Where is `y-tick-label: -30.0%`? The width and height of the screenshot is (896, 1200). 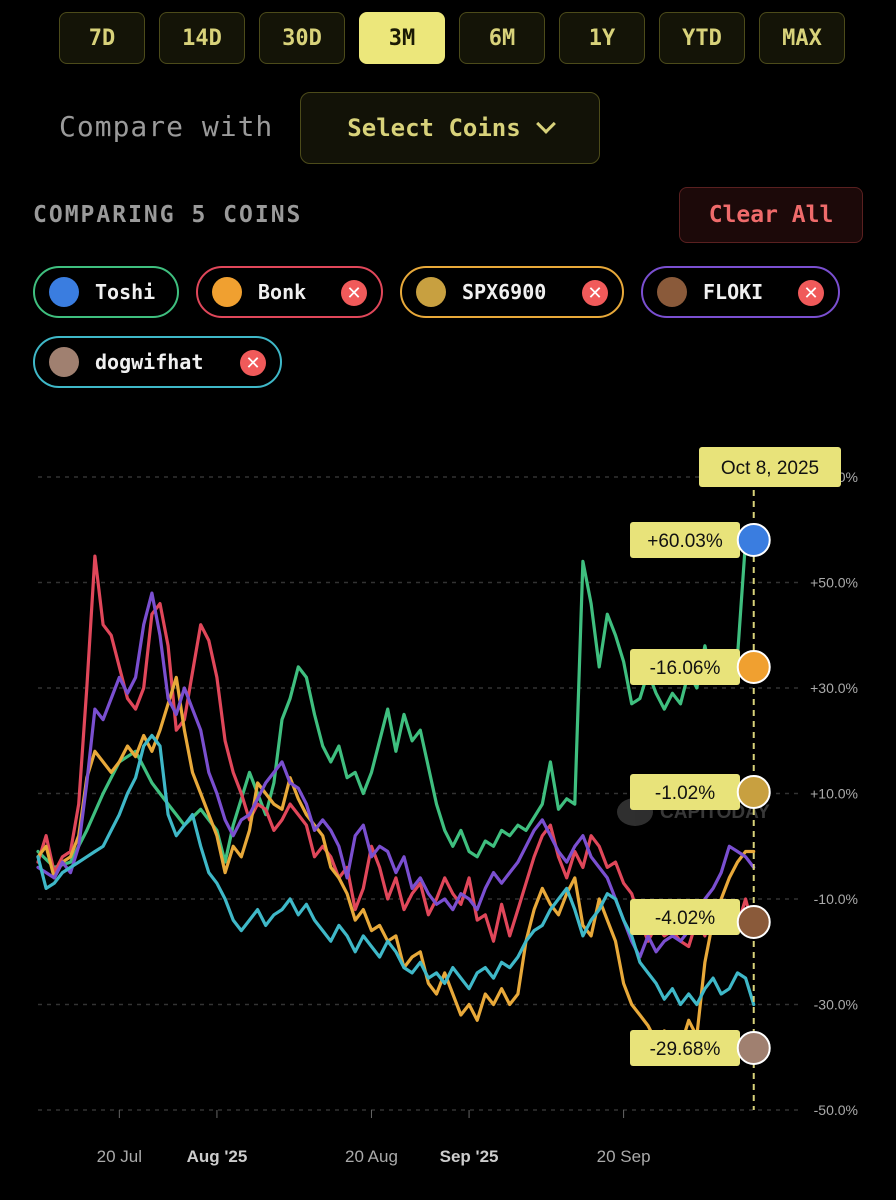
y-tick-label: -30.0% is located at coordinates (836, 1005).